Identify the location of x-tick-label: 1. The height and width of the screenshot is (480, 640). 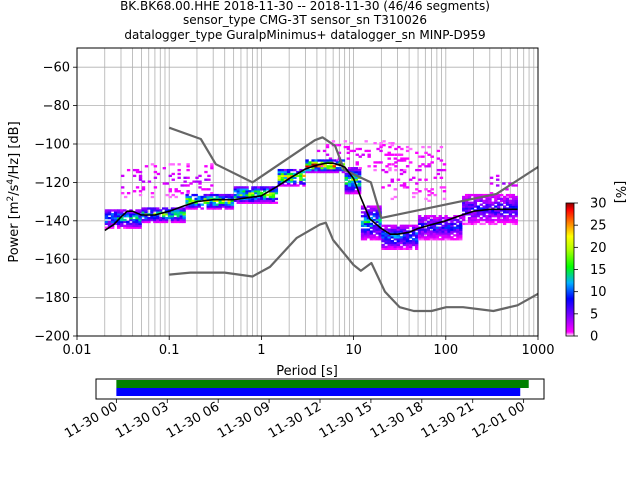
(261, 350).